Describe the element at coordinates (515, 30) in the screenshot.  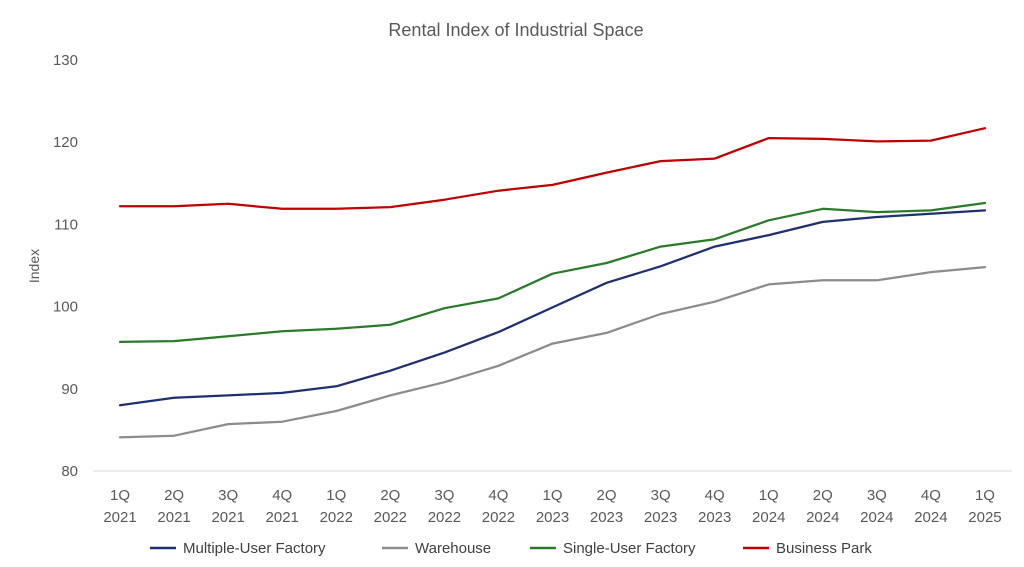
I see `chart-title: Rental Index of Industrial Space` at that location.